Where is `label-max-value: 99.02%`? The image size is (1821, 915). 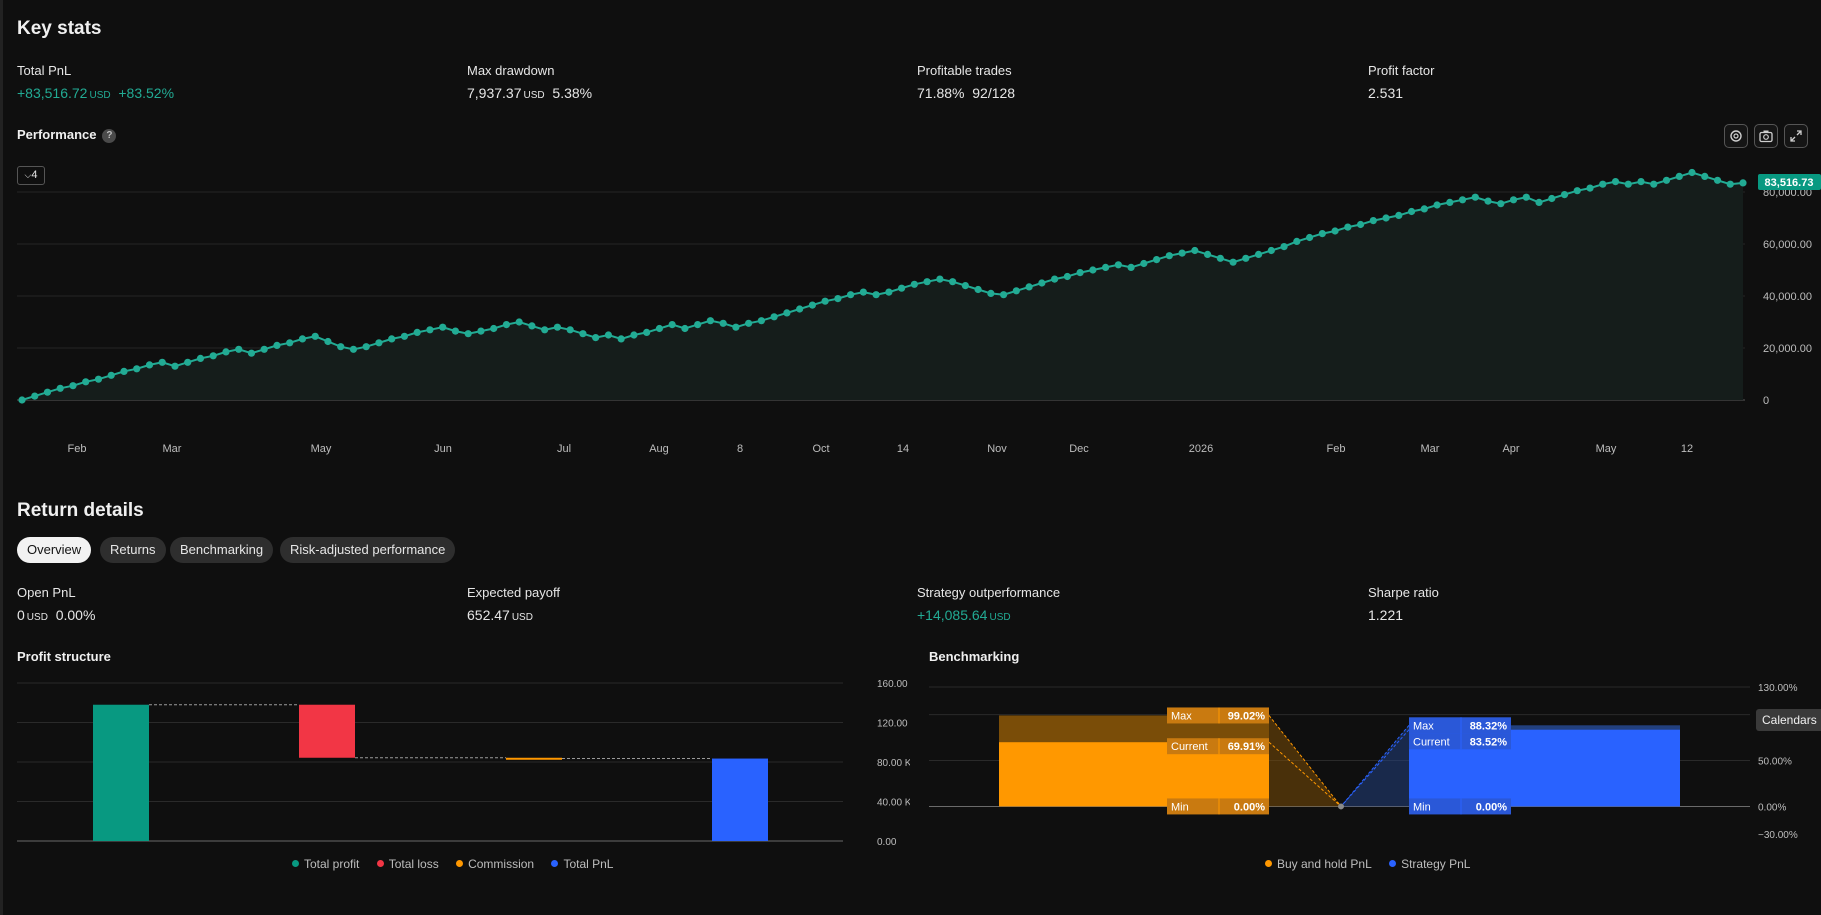 label-max-value: 99.02% is located at coordinates (1247, 716).